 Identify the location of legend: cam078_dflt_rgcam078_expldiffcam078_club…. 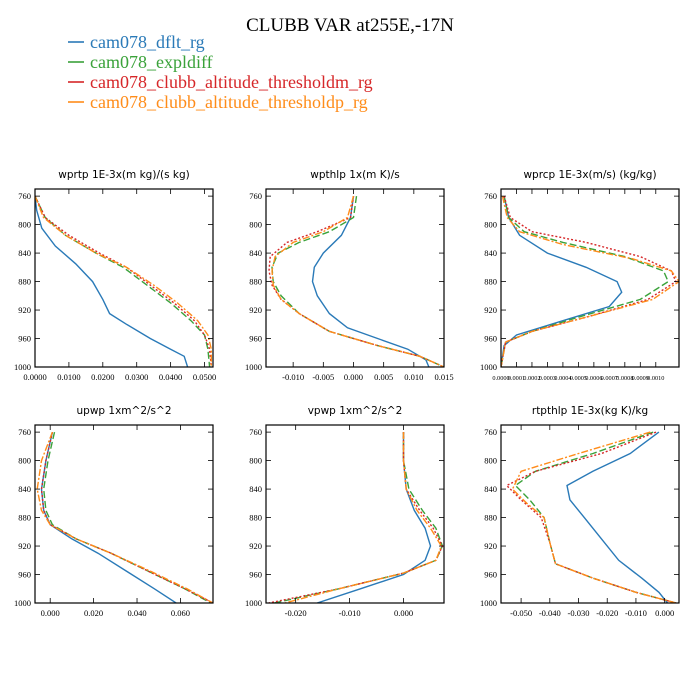
(220, 72).